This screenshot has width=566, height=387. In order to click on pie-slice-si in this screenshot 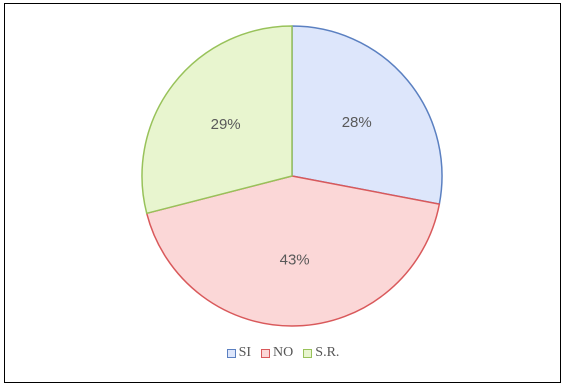, I will do `click(367, 115)`.